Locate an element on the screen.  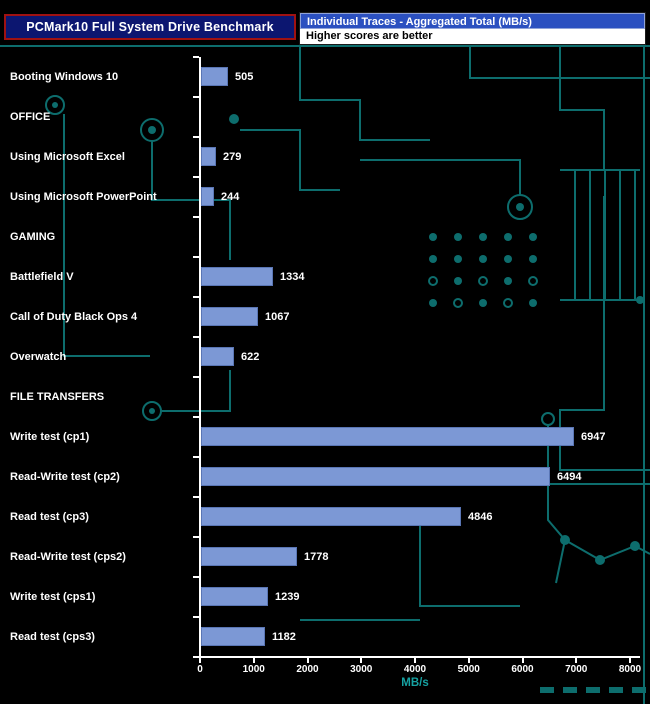
chart-row: Read-Write test (cps2) 1778 is located at coordinates (325, 557).